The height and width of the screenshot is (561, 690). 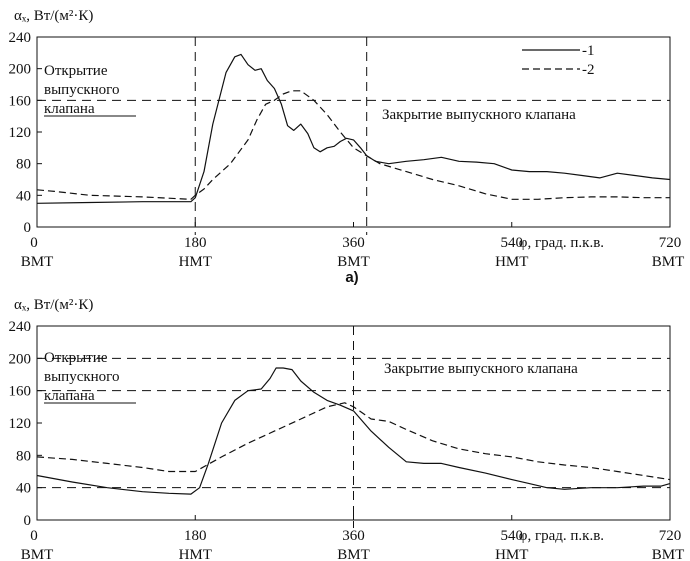 I want to click on legend-label-2: -2, so click(x=588, y=70).